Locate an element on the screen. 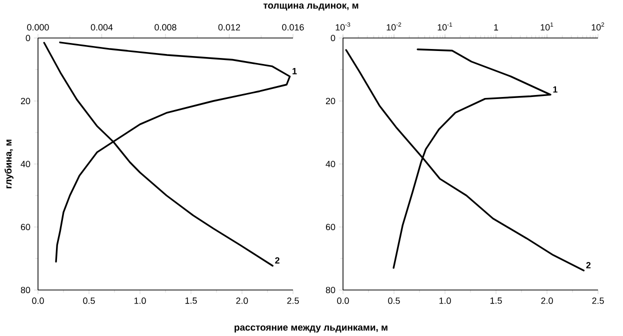 This screenshot has height=336, width=623. x2-tick-label: 10$^{-2}$ is located at coordinates (394, 26).